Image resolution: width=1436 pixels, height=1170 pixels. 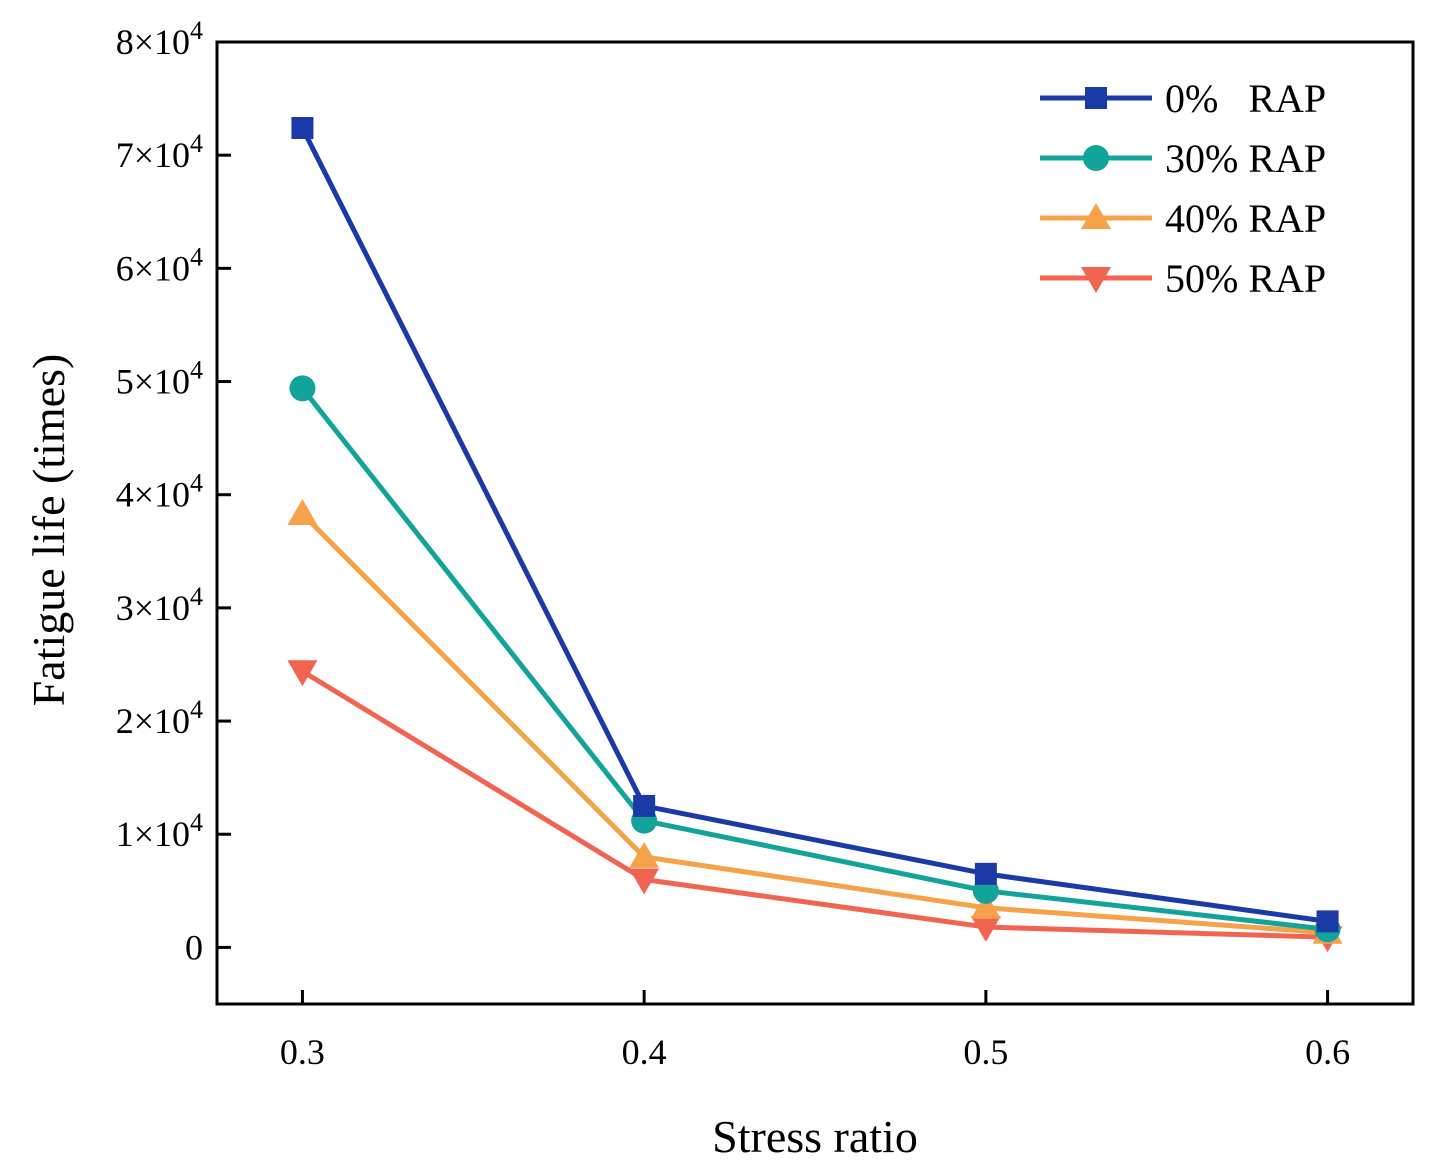 What do you see at coordinates (194, 947) in the screenshot?
I see `y-tick-label: 0` at bounding box center [194, 947].